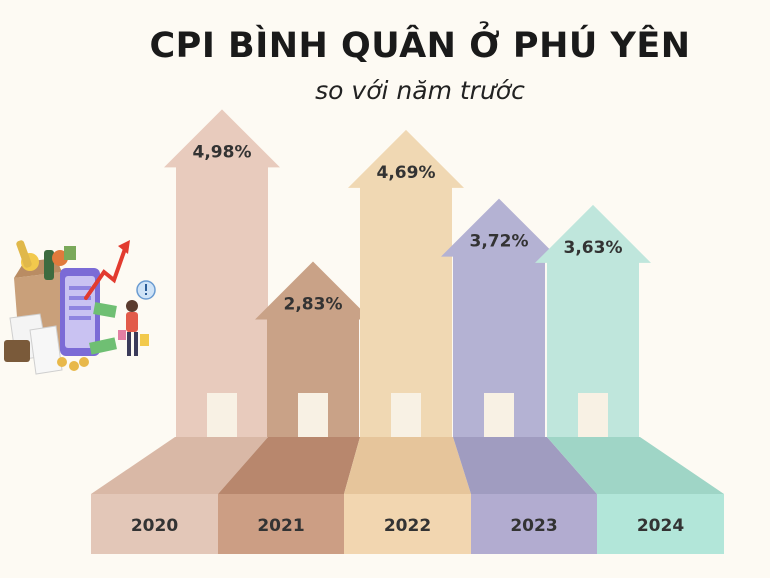 The image size is (770, 578). I want to click on base-front-2022, so click(407, 524).